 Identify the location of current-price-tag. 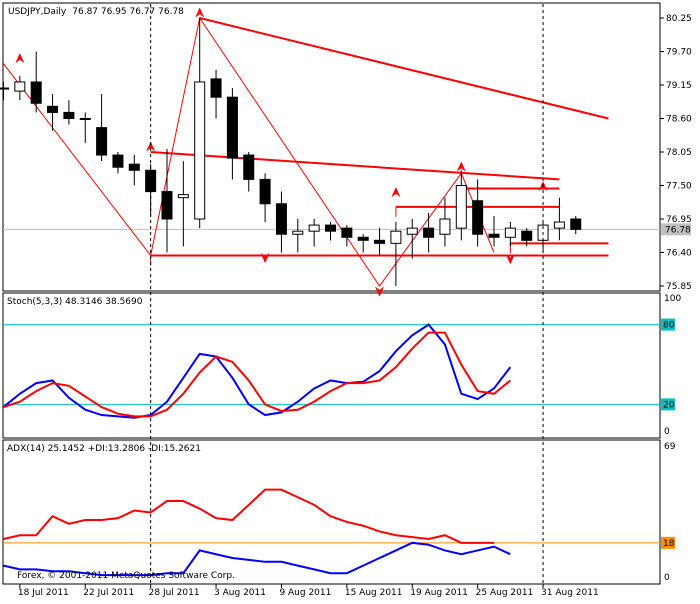
(676, 229).